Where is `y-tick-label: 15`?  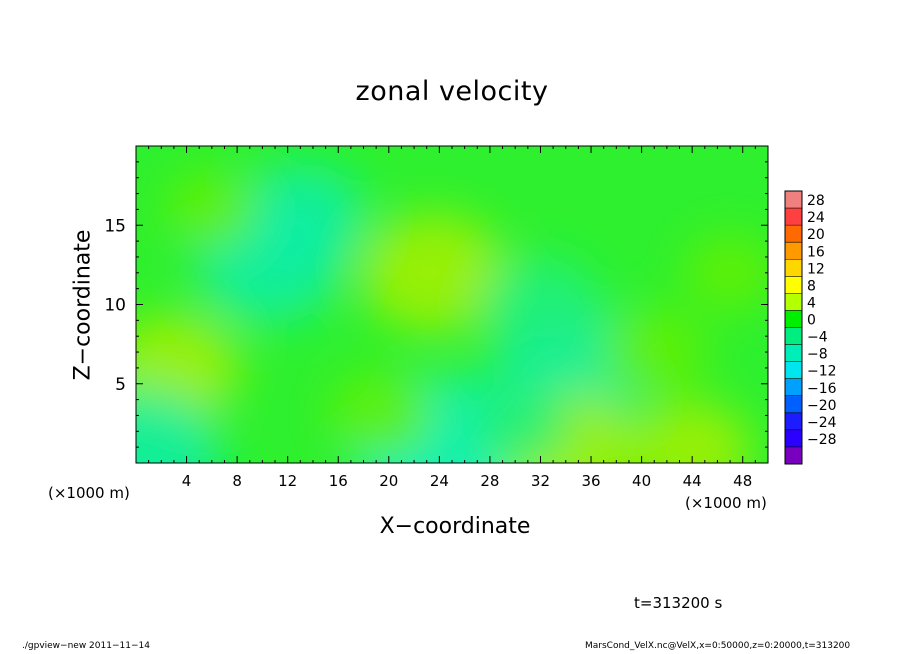
y-tick-label: 15 is located at coordinates (115, 226).